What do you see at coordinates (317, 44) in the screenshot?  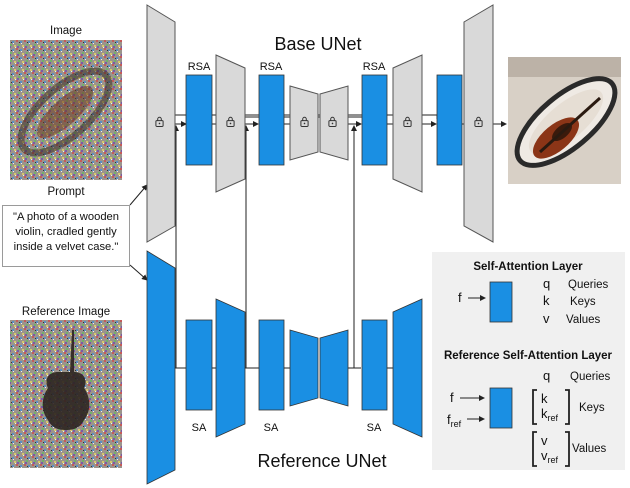 I see `base-unet-title: Base UNet` at bounding box center [317, 44].